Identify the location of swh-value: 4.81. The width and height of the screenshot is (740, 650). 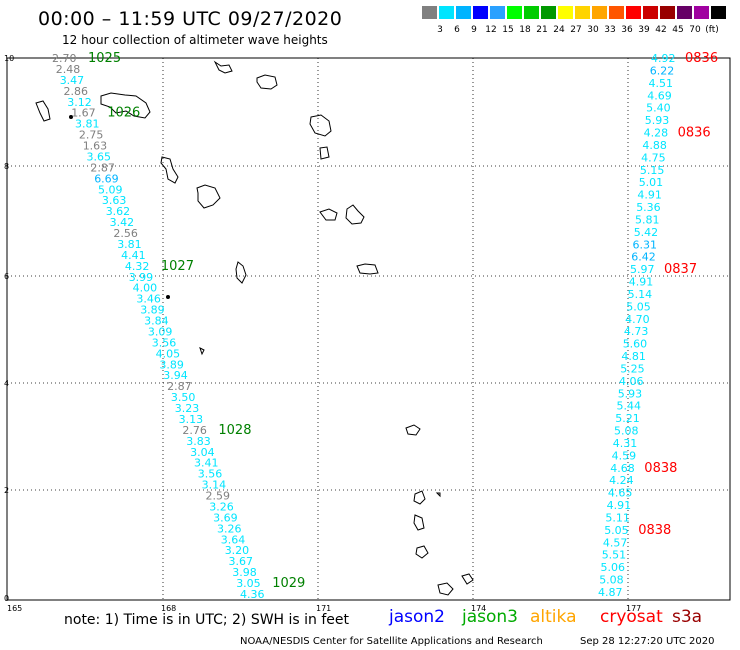
(633, 356).